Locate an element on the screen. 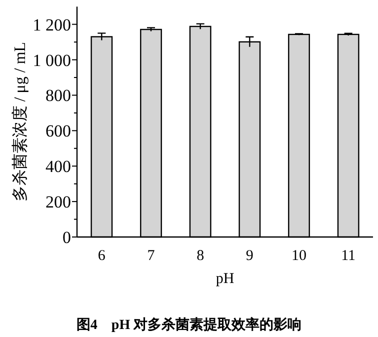  y-tick-label: 200 is located at coordinates (58, 202).